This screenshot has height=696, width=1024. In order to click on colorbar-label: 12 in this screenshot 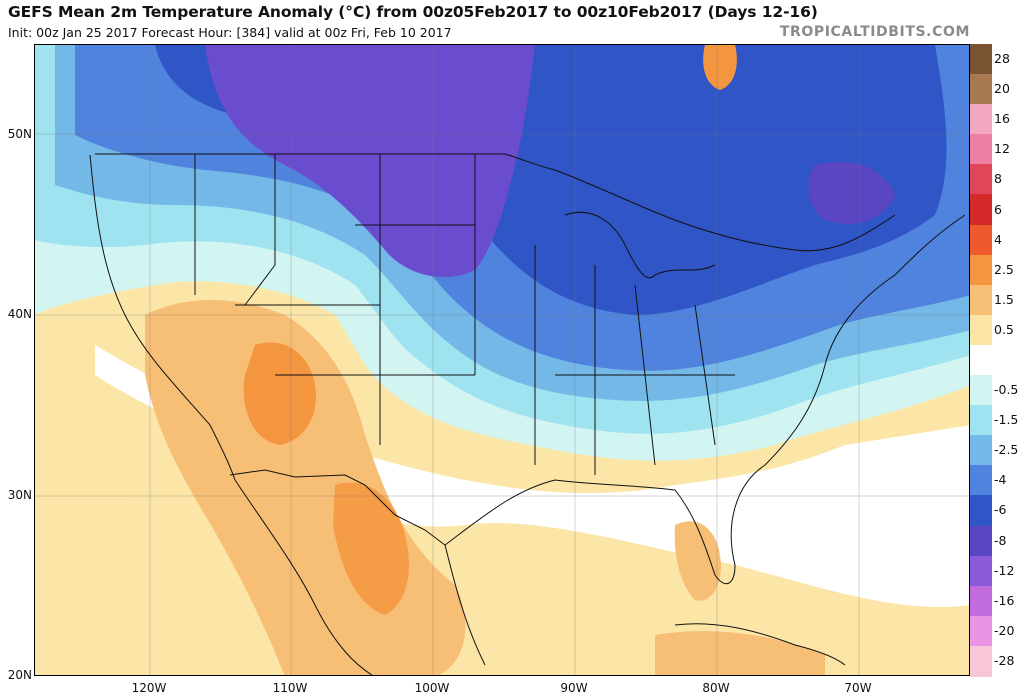, I will do `click(1002, 149)`.